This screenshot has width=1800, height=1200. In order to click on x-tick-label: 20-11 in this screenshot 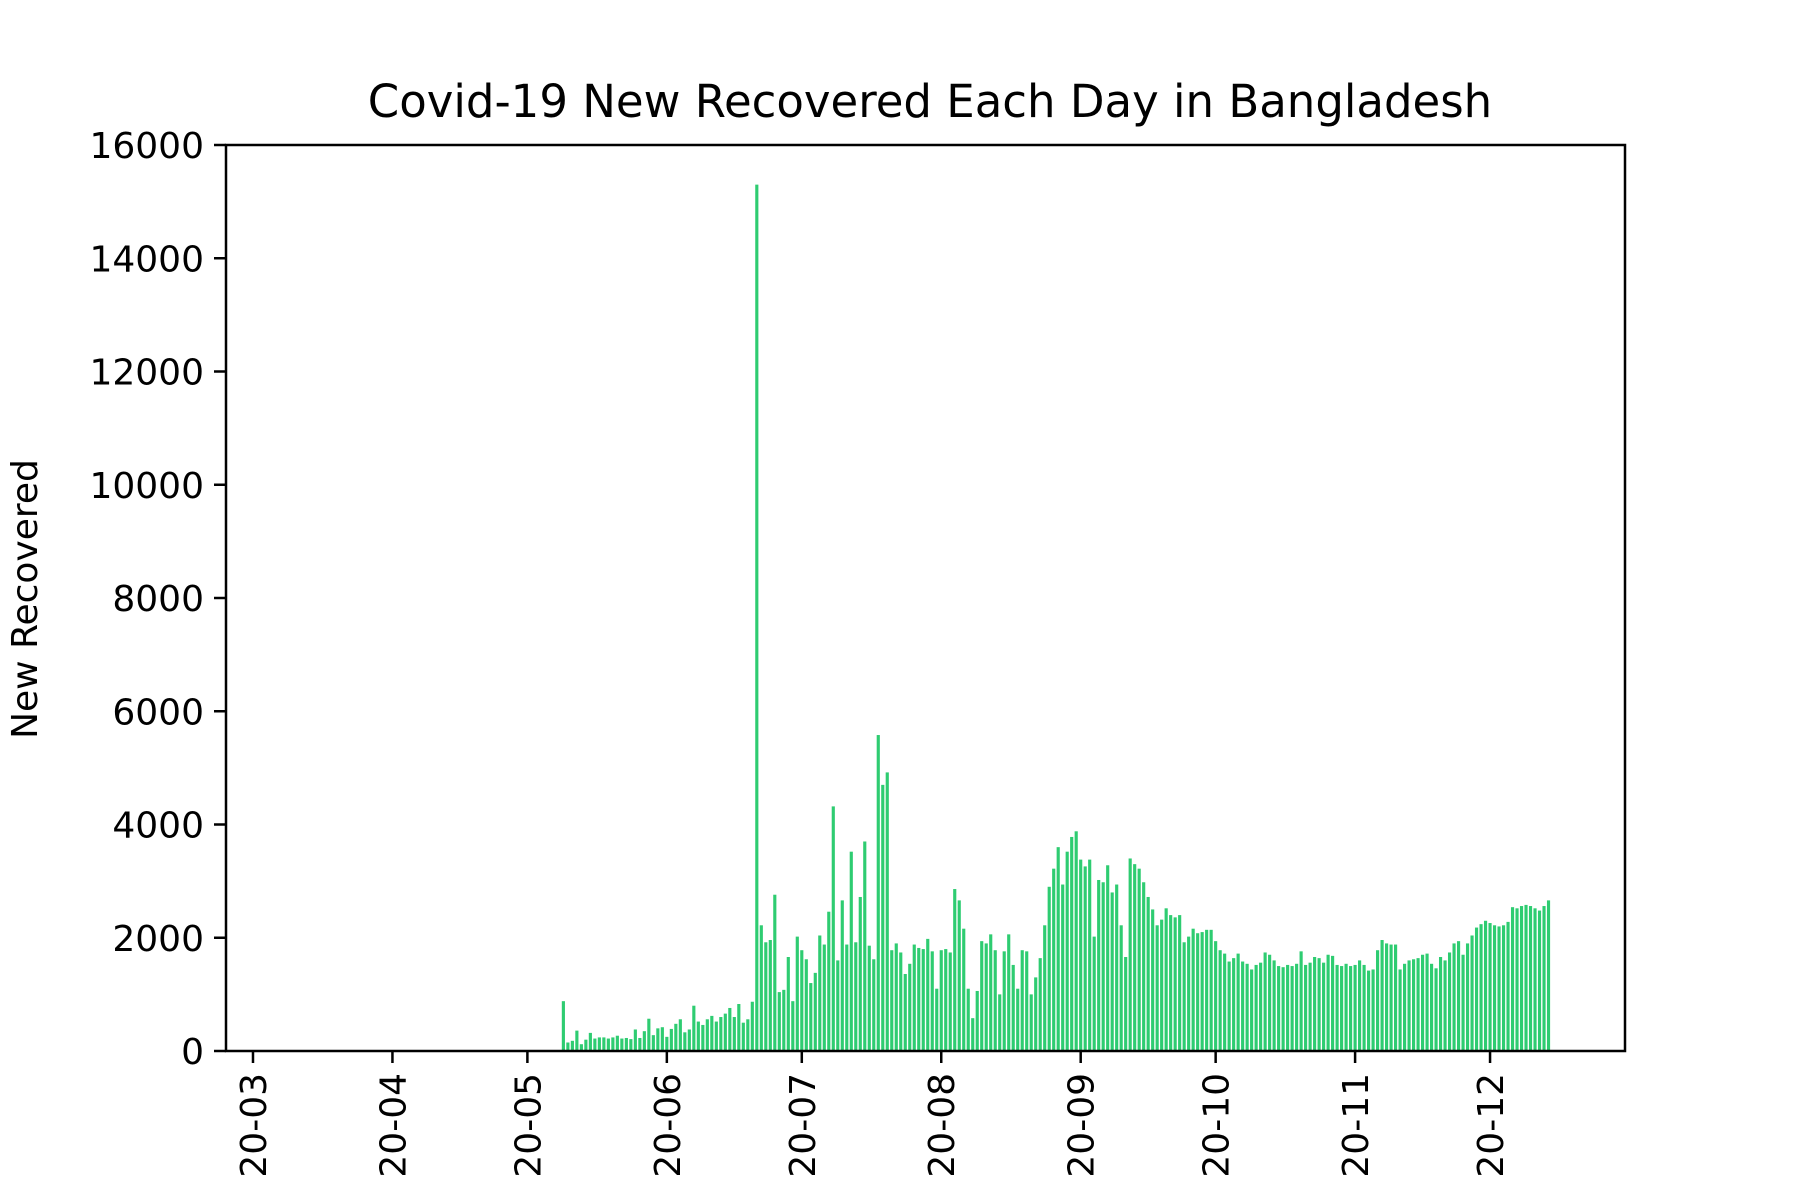, I will do `click(1356, 1125)`.